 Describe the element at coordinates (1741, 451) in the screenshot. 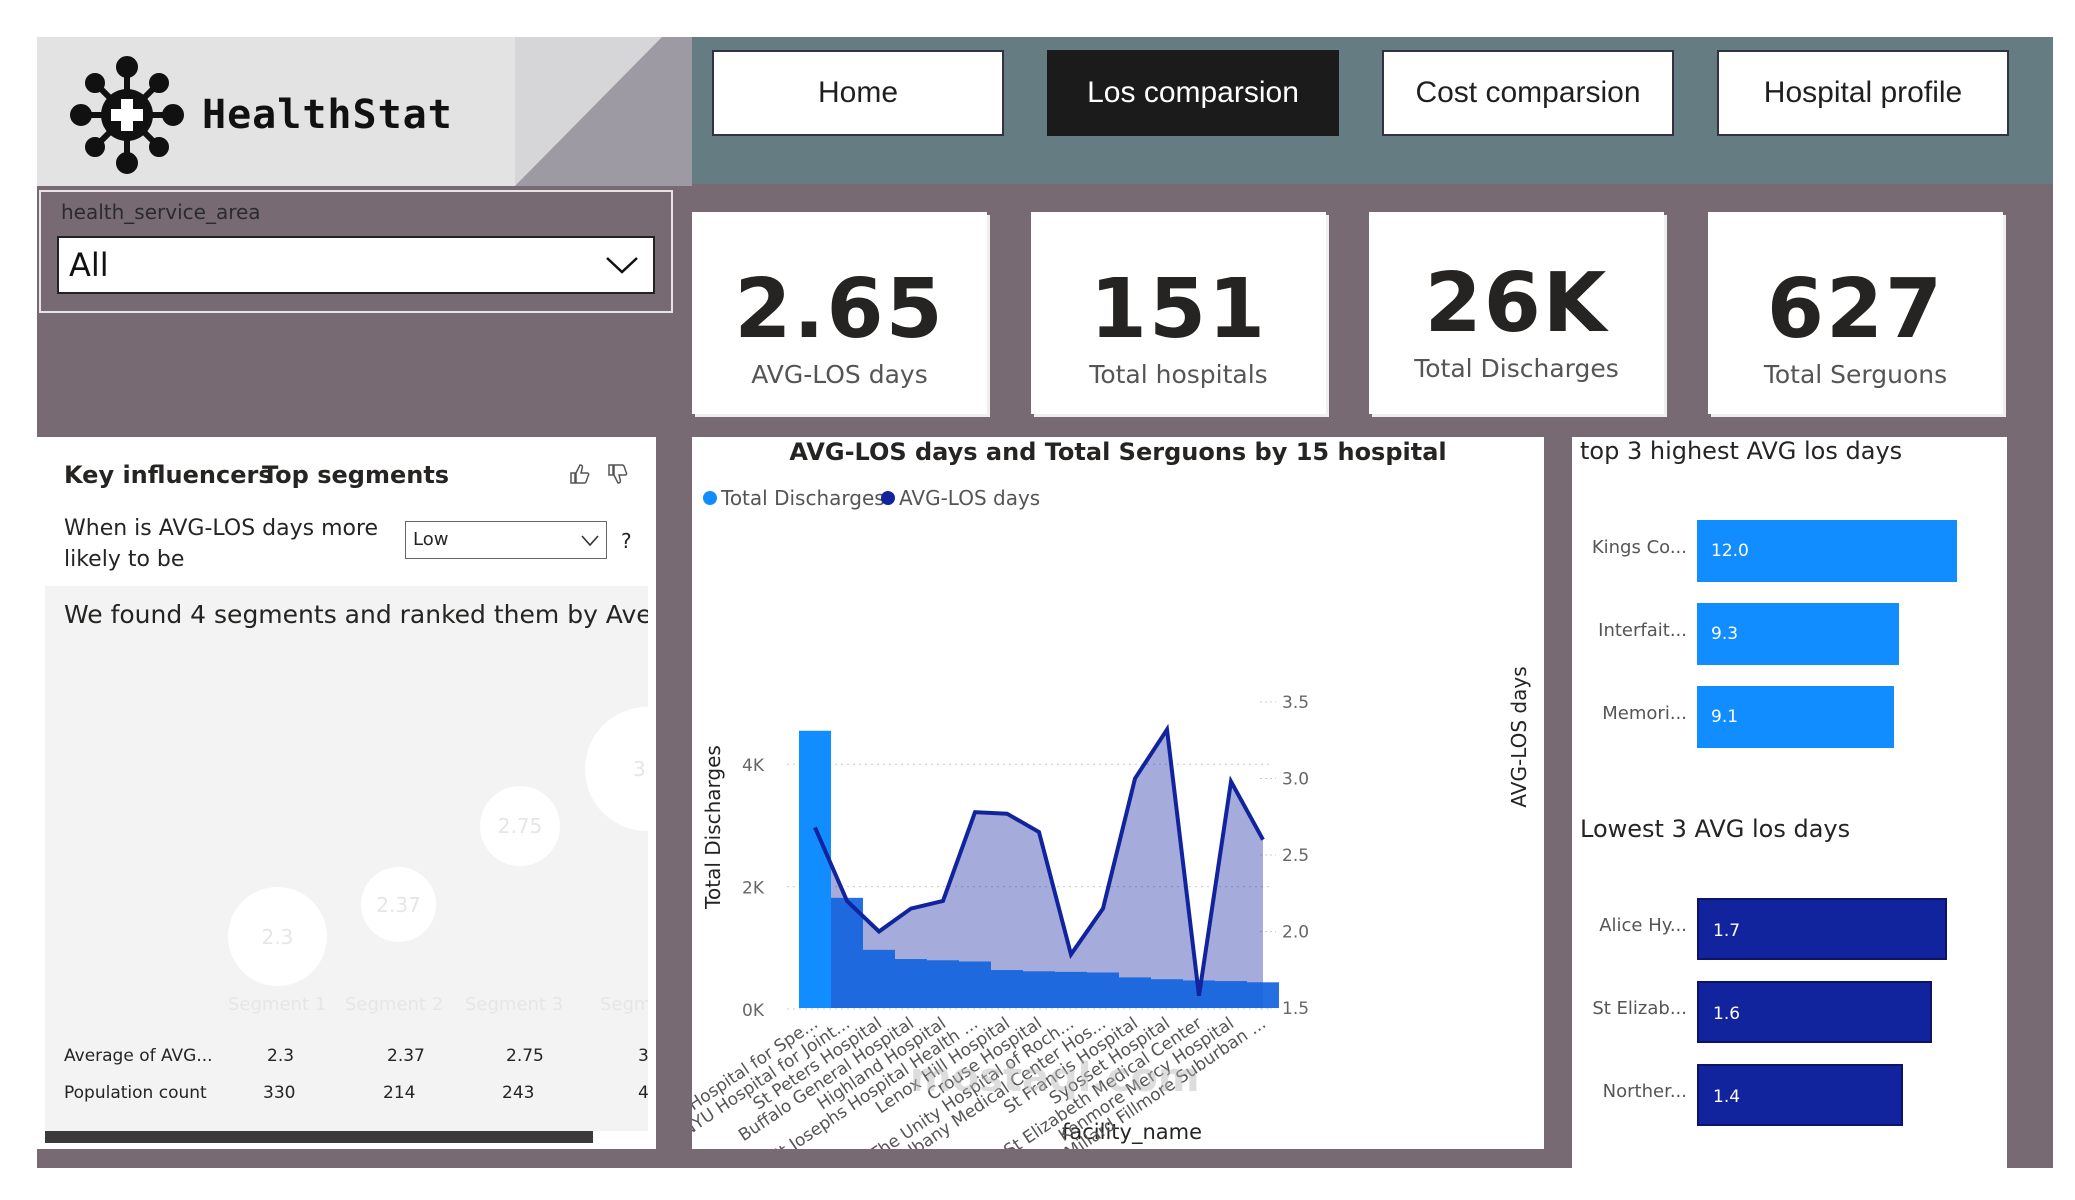

I see `top3-title: top 3 highest AVG los days` at that location.